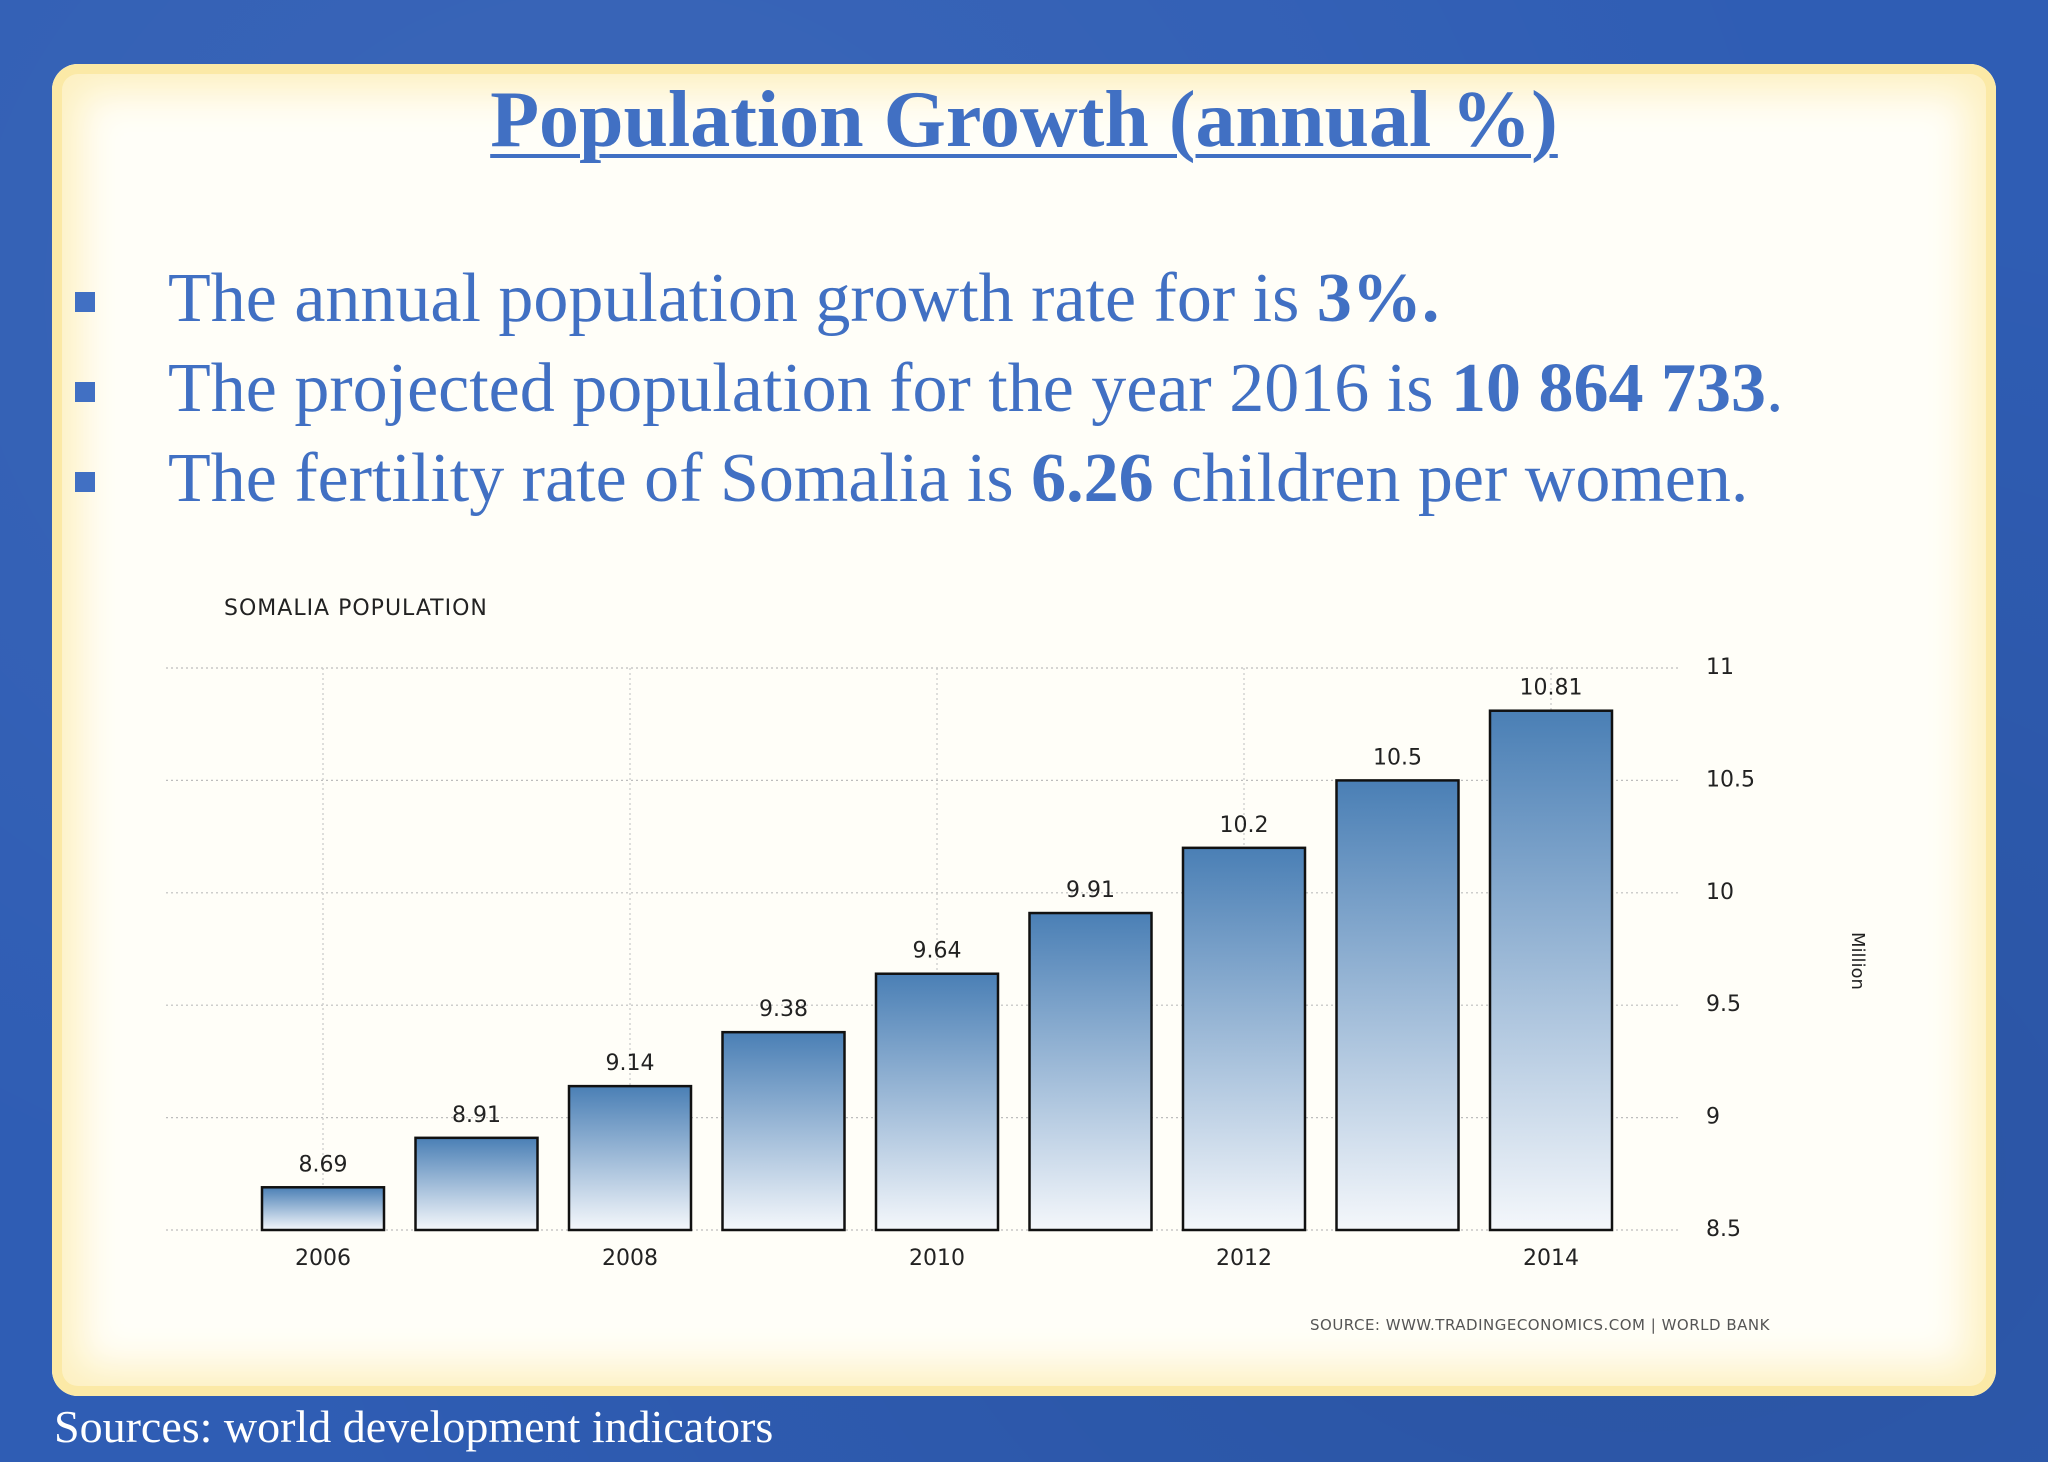 The height and width of the screenshot is (1462, 2048). I want to click on y-tick-label: 8.5, so click(1723, 1229).